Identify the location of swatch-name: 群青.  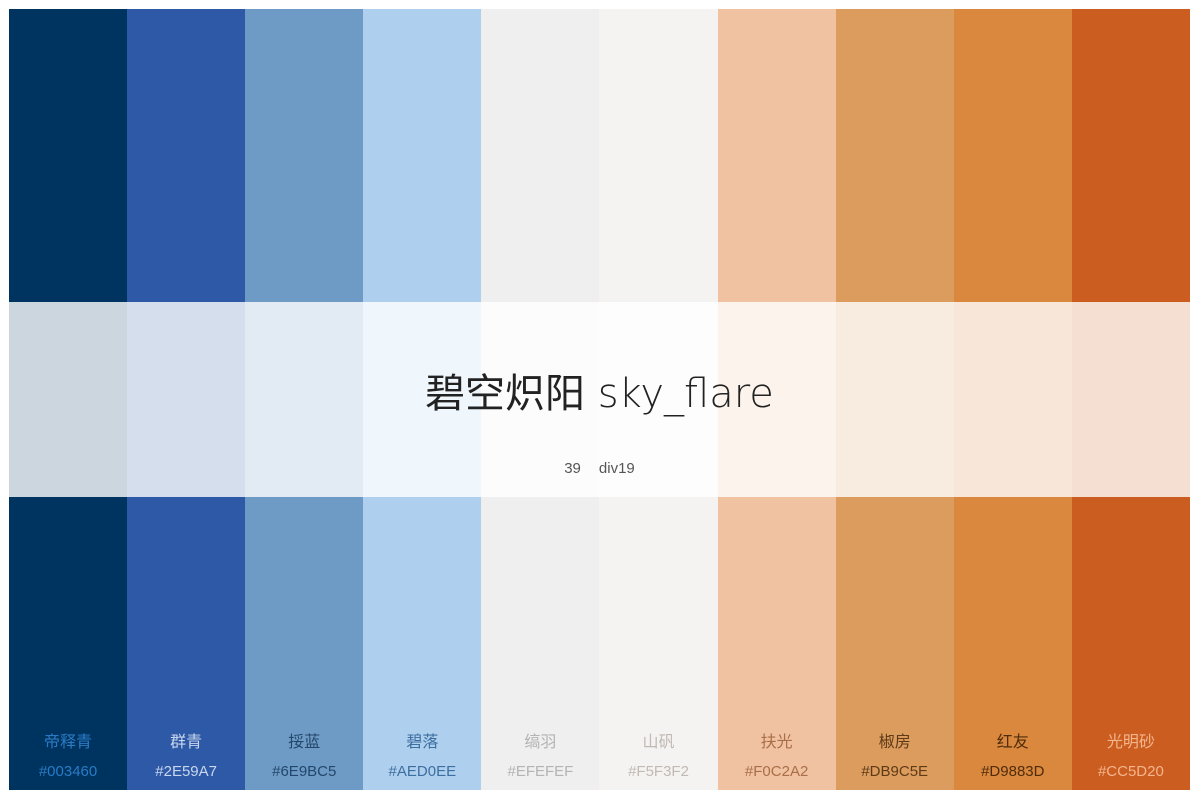
(186, 741).